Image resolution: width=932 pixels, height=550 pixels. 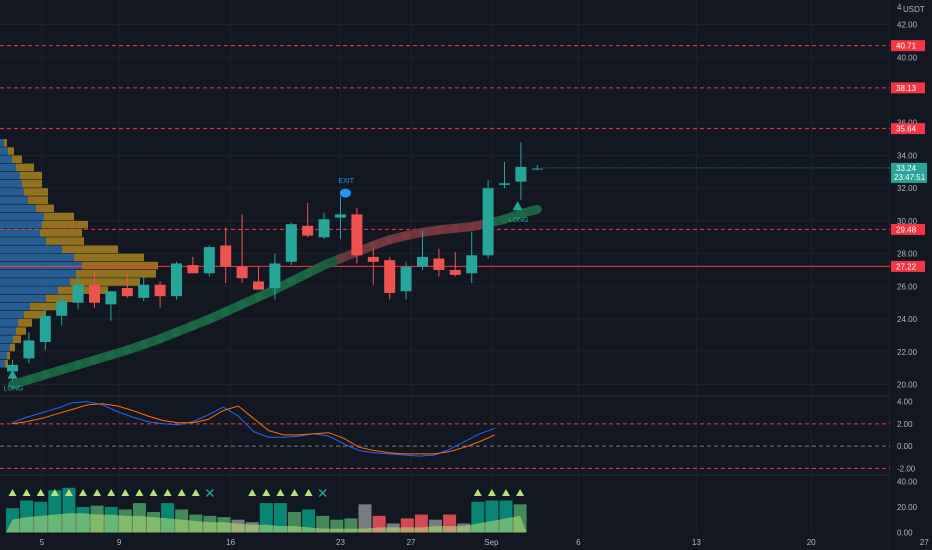 What do you see at coordinates (907, 221) in the screenshot?
I see `price-tick-label: 30.00` at bounding box center [907, 221].